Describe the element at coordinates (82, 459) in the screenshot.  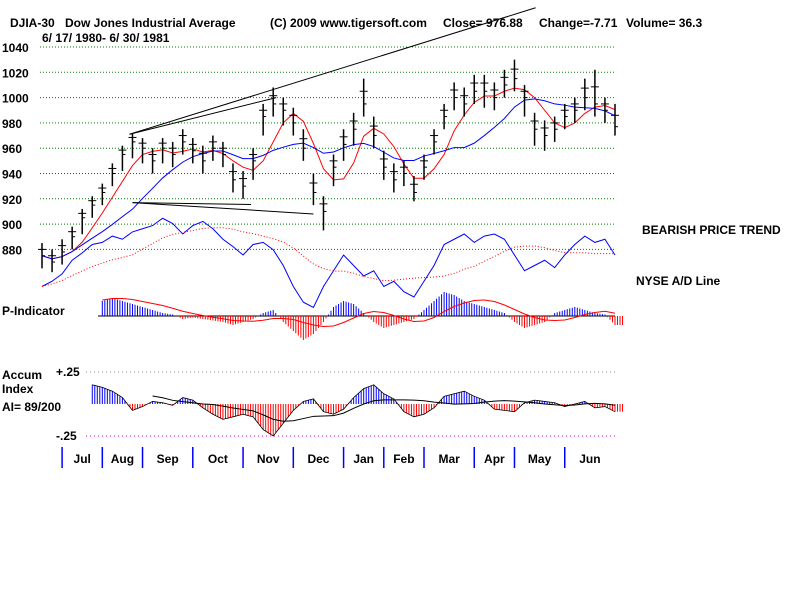
I see `month-label: Jul` at that location.